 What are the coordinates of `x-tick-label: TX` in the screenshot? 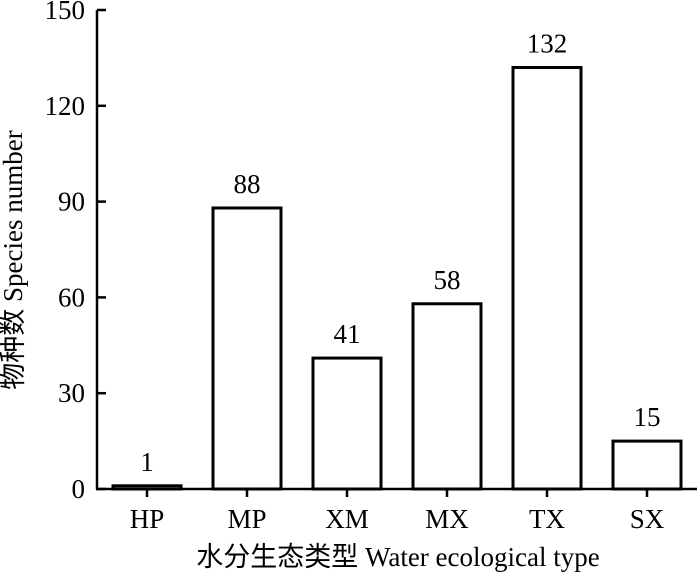 It's located at (547, 519).